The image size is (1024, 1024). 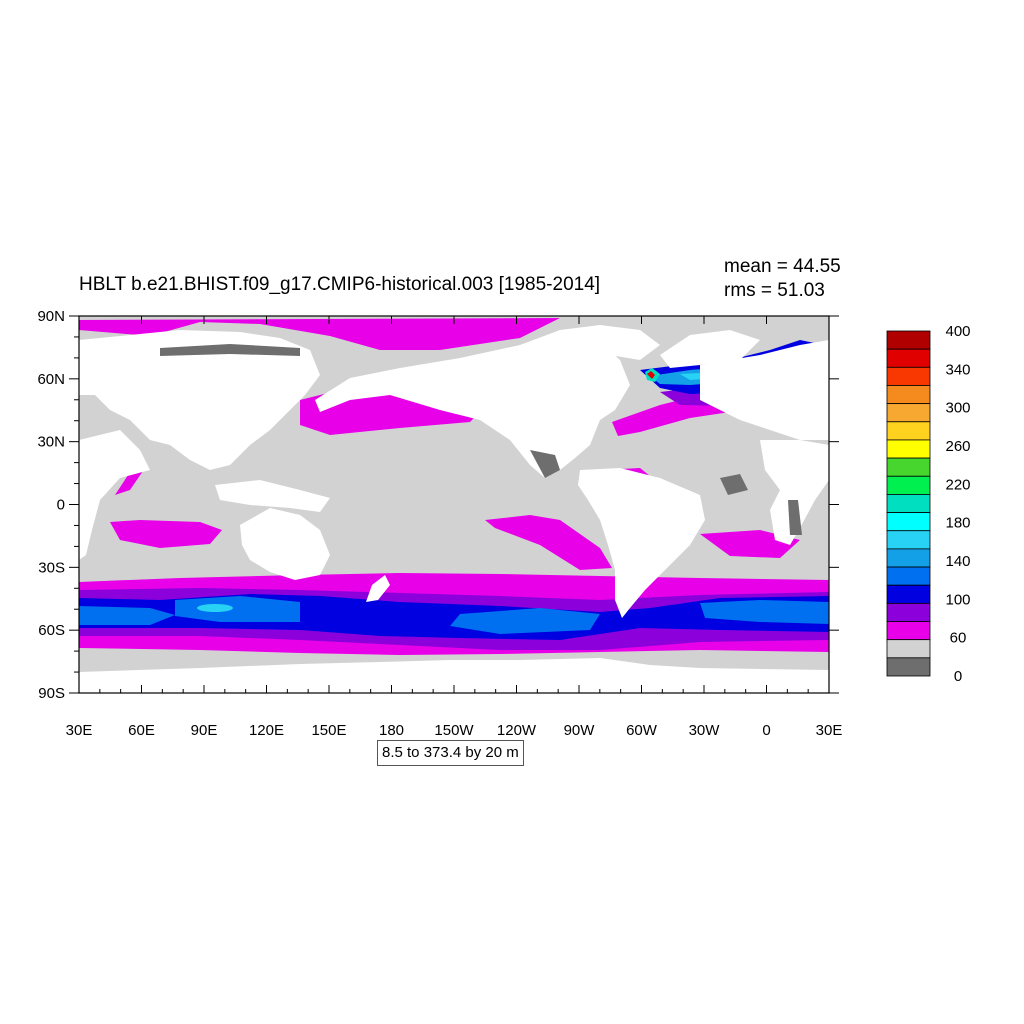 What do you see at coordinates (51, 630) in the screenshot?
I see `y-tick-label: 60S` at bounding box center [51, 630].